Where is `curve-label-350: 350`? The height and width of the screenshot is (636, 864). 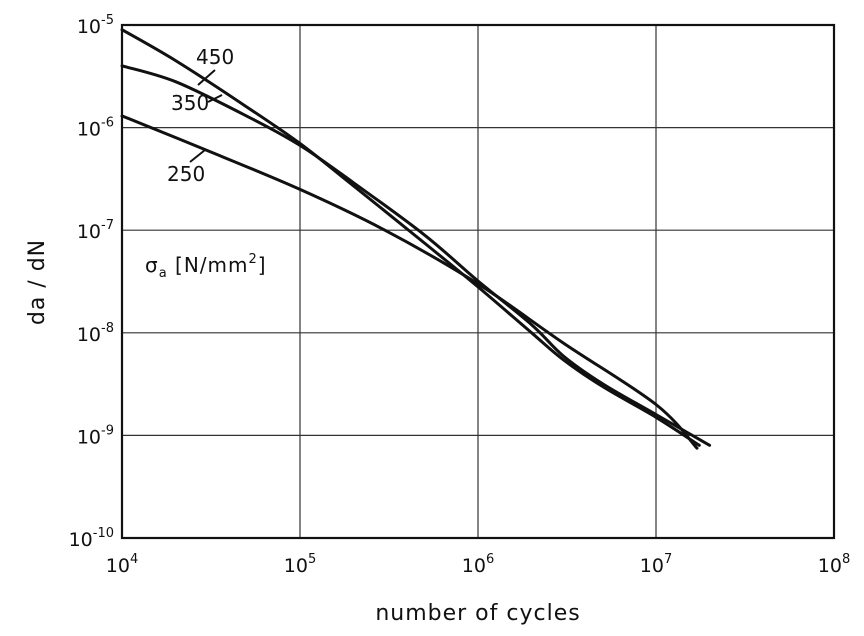
curve-label-350: 350 is located at coordinates (197, 103).